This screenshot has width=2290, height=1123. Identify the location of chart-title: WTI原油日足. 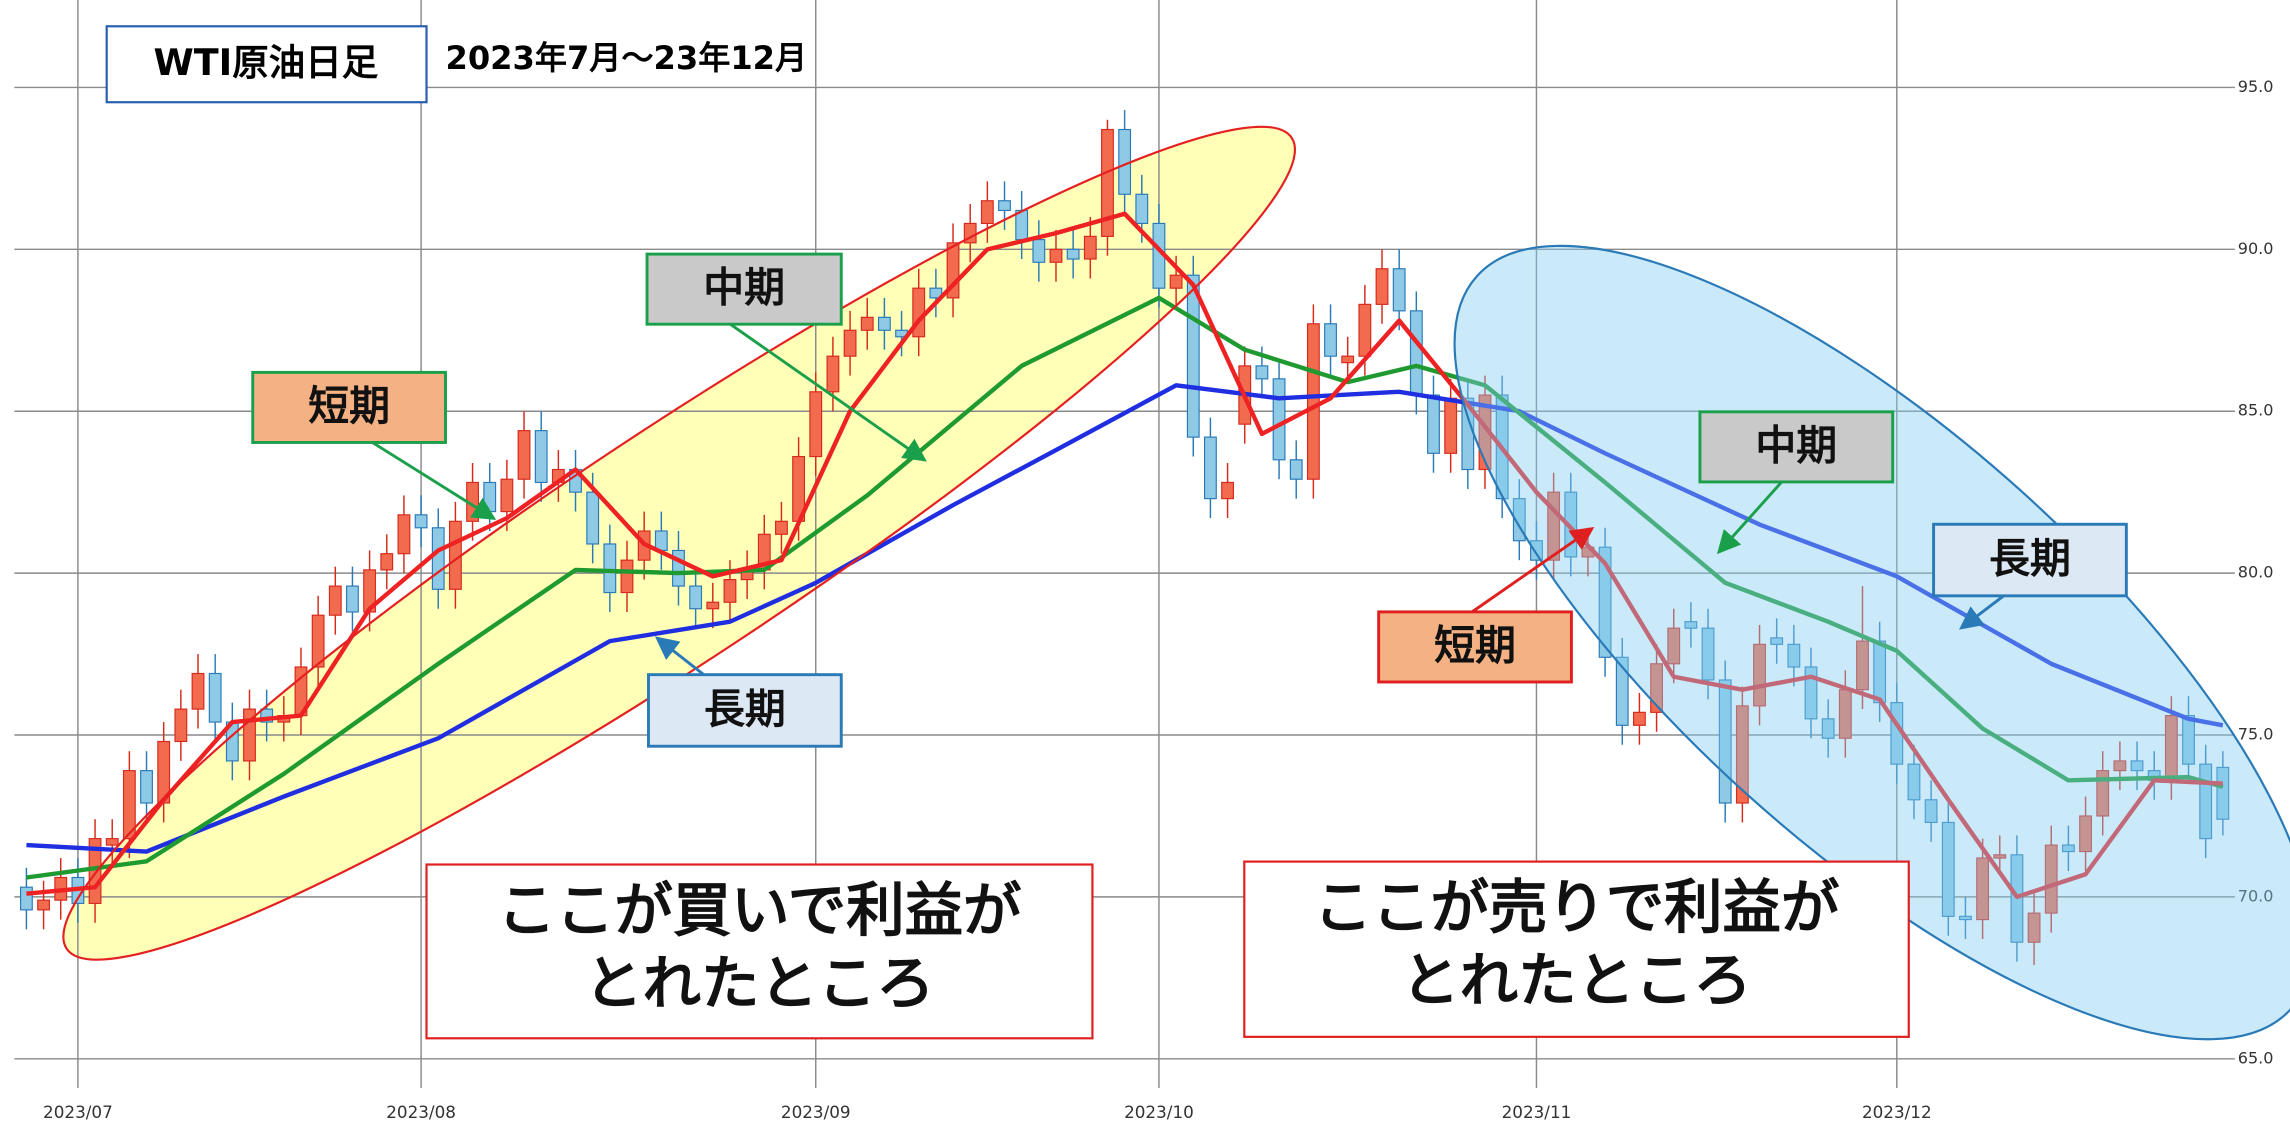
(266, 62).